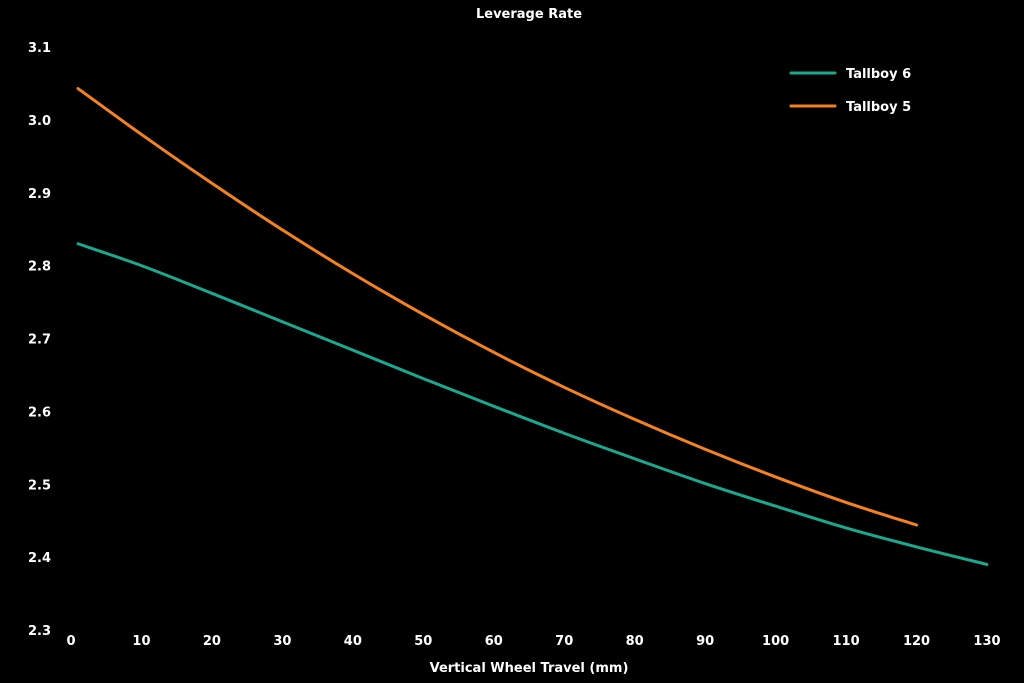  I want to click on x-tick-label: 90, so click(705, 641).